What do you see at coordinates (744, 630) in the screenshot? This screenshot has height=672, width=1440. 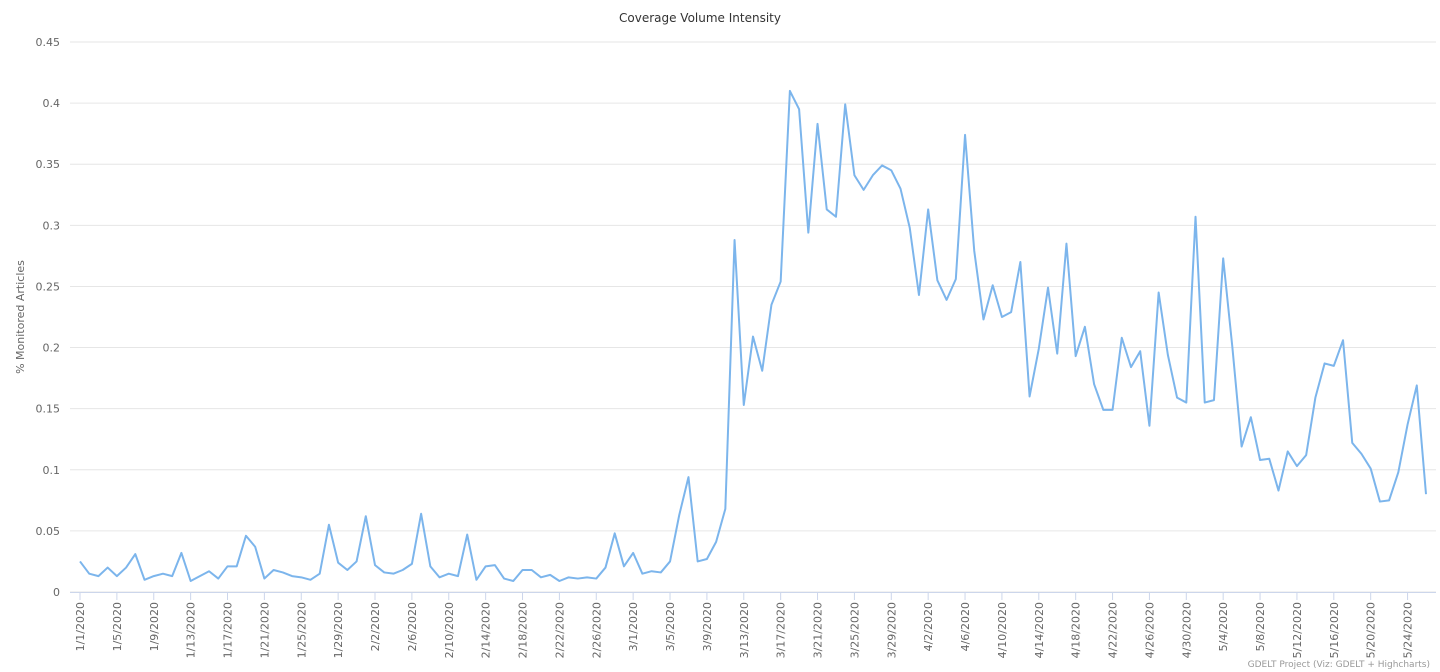 I see `x-tick-label: 3/13/2020` at bounding box center [744, 630].